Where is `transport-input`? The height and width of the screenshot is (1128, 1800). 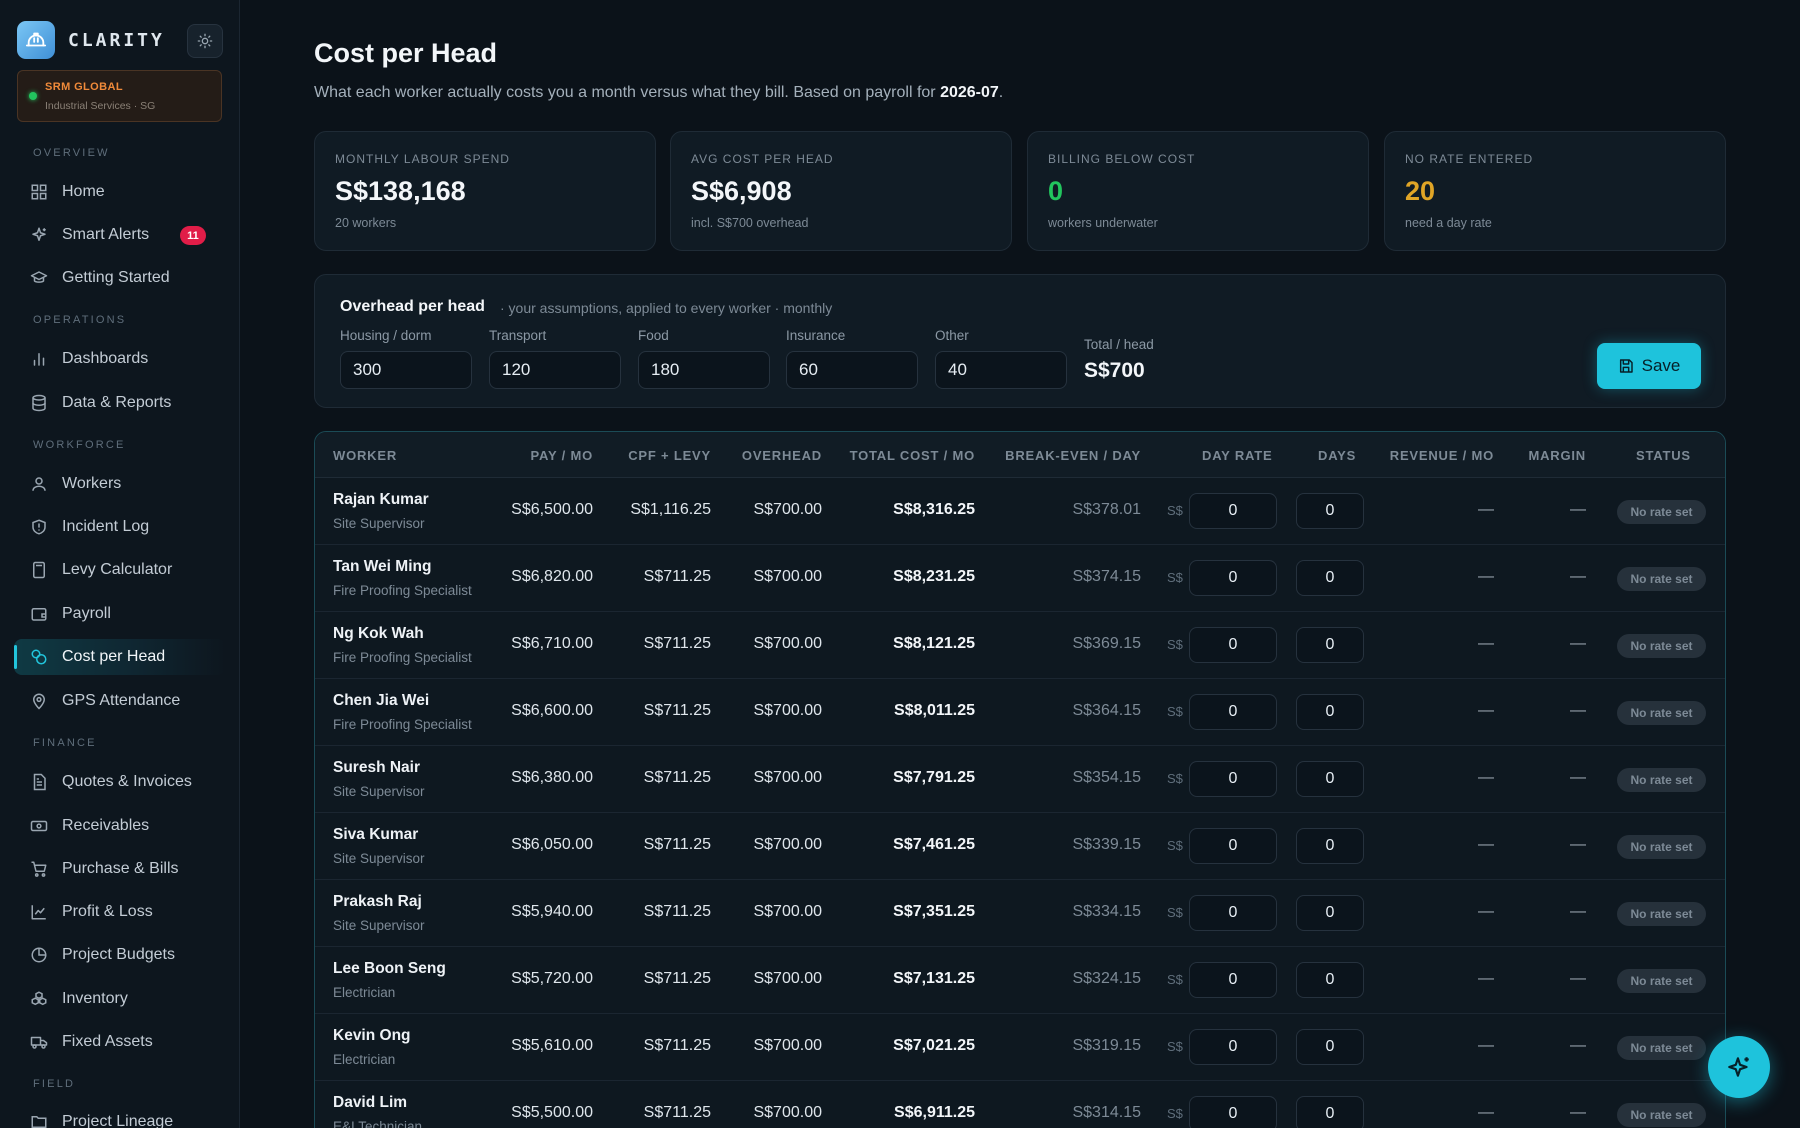 transport-input is located at coordinates (555, 370).